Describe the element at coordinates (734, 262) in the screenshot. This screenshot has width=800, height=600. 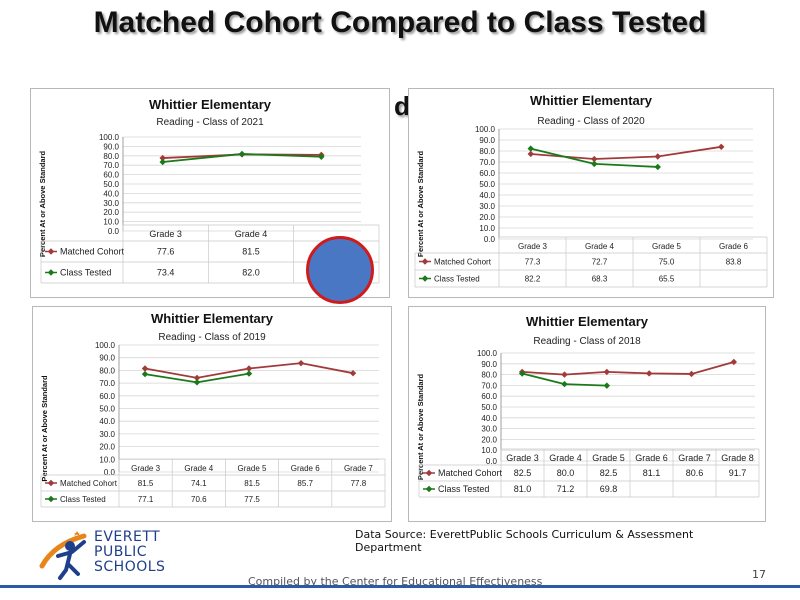
I see `table-value: 83.8` at that location.